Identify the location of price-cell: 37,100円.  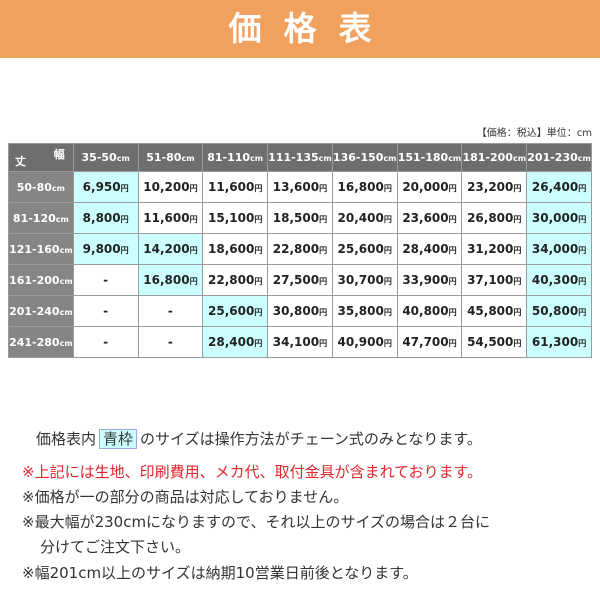
(494, 280).